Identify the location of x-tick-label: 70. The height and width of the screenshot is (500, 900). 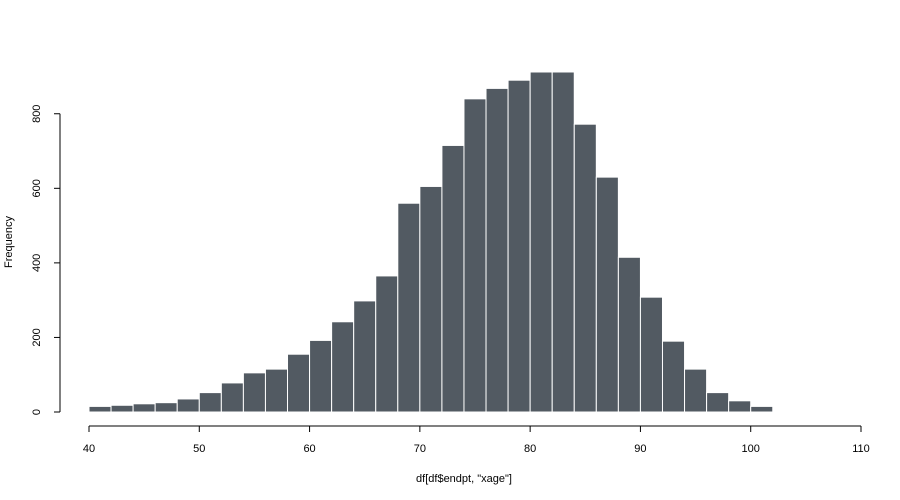
(420, 449).